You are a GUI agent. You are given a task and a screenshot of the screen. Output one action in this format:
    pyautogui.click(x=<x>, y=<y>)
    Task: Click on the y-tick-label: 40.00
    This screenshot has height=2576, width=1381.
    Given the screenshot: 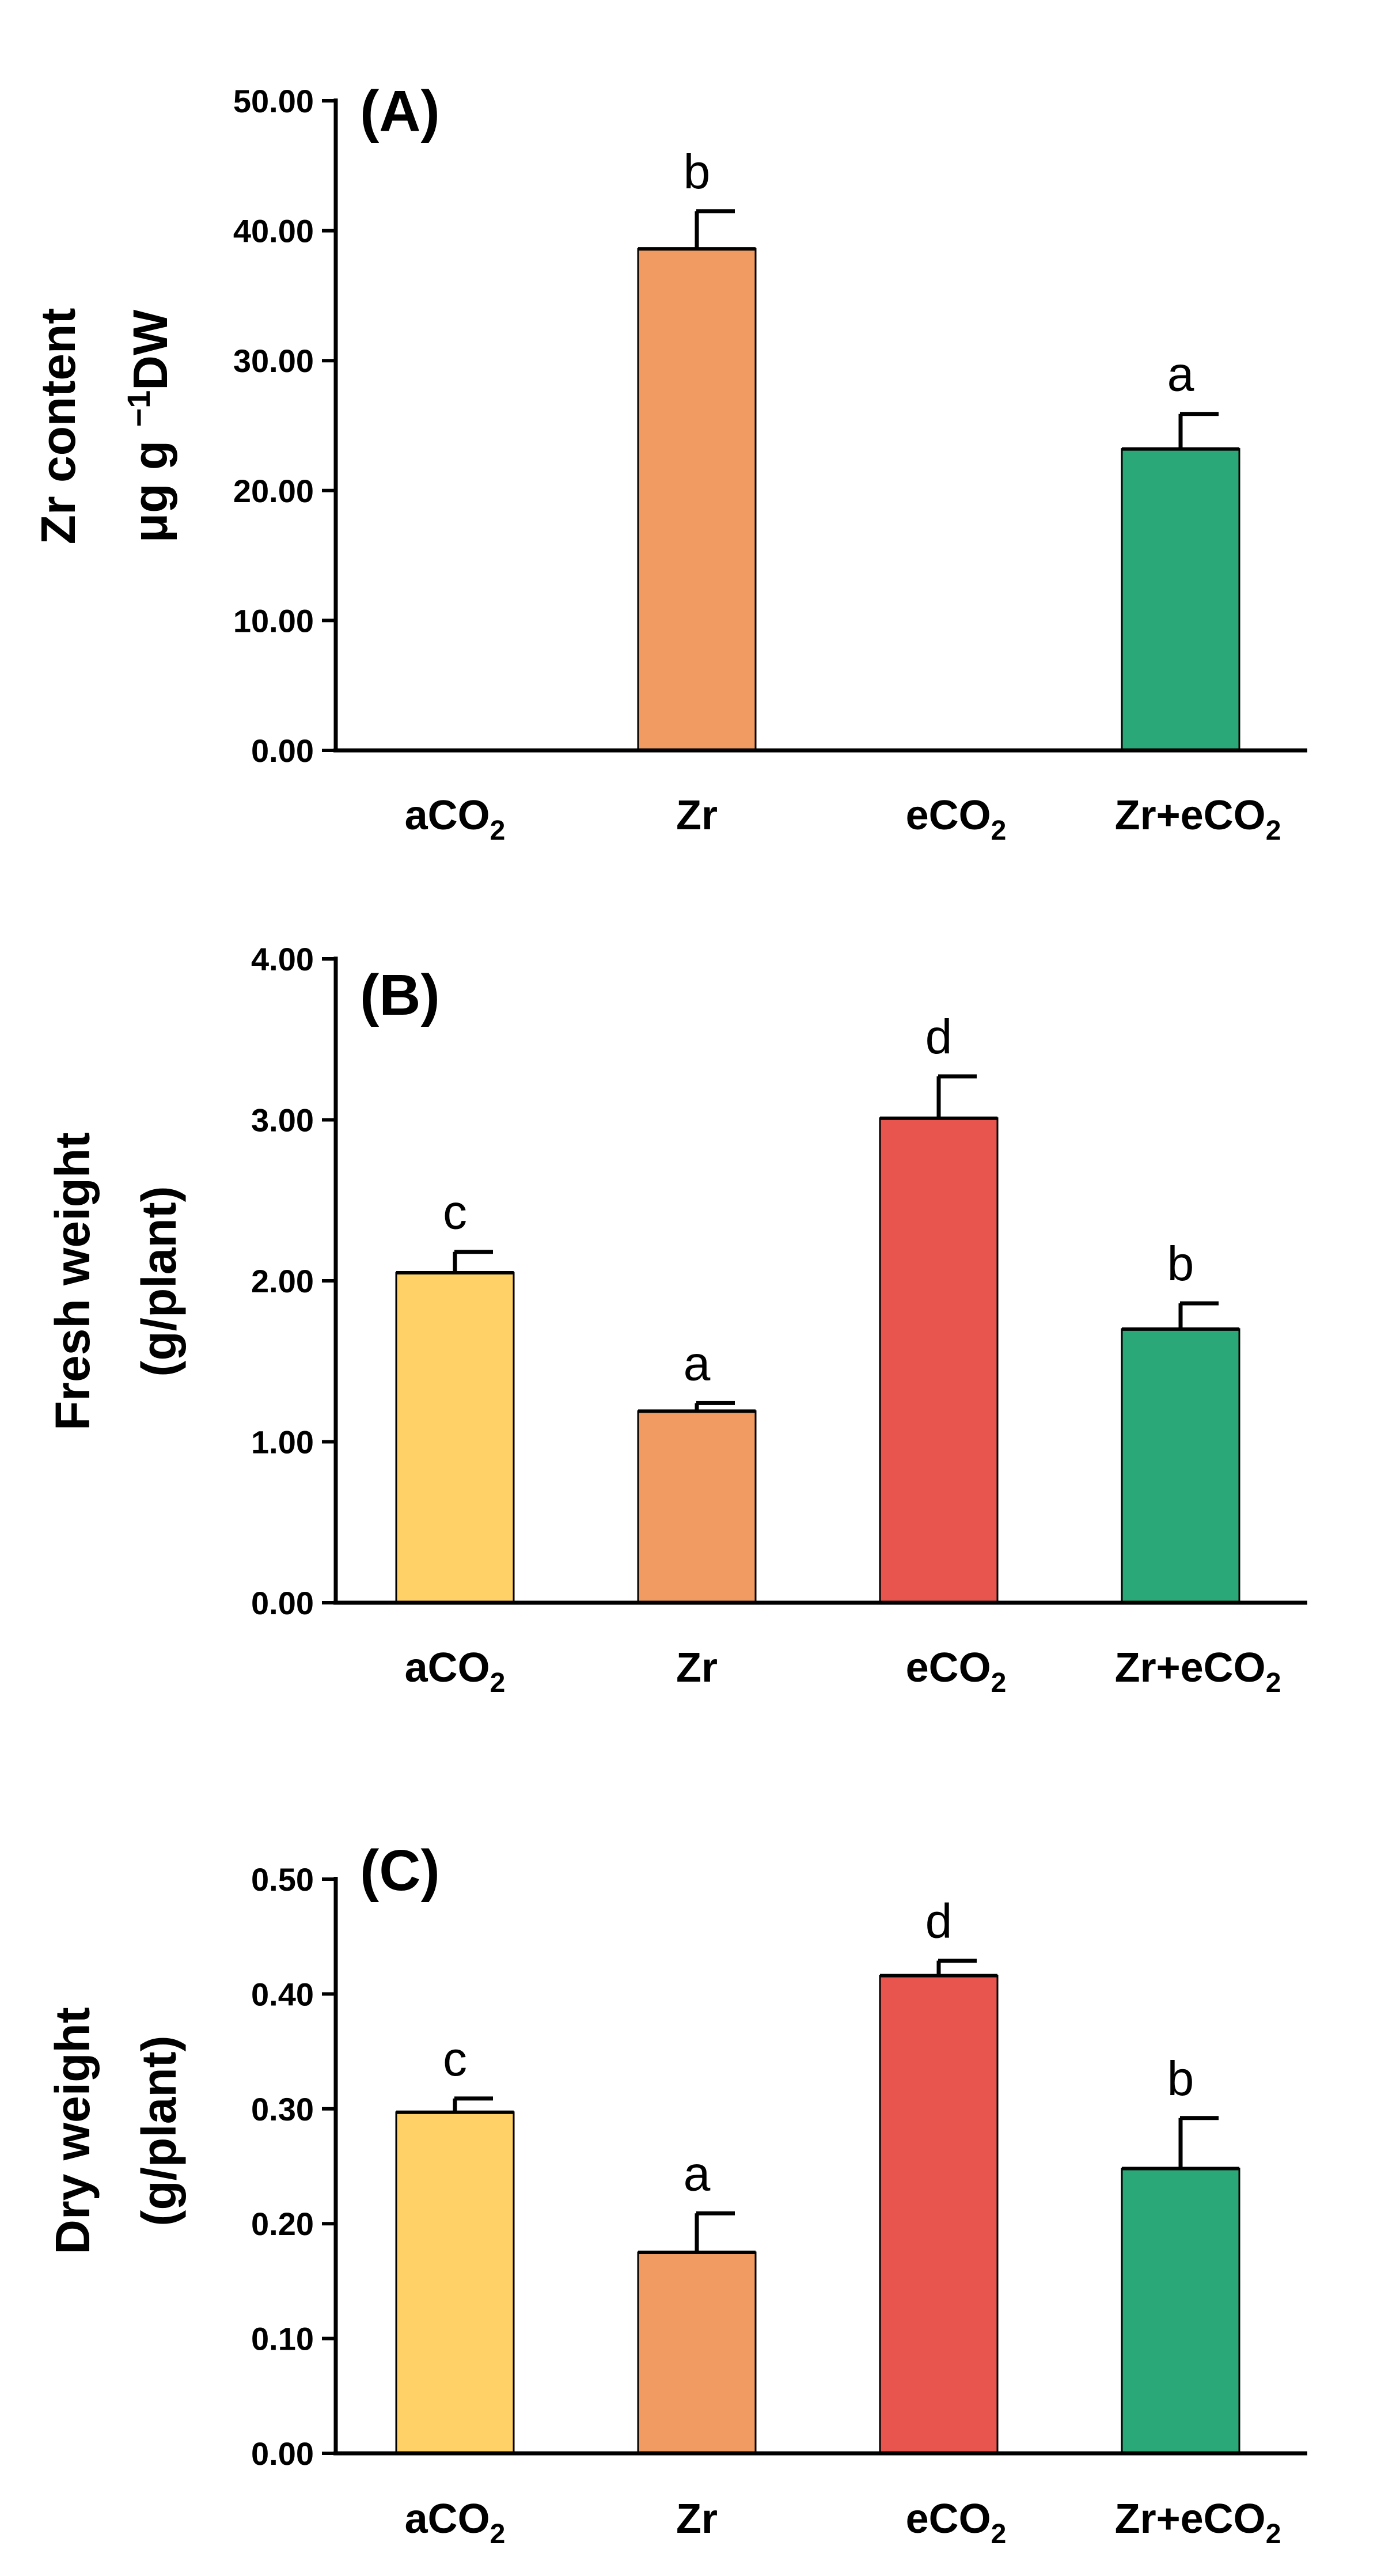 What is the action you would take?
    pyautogui.click(x=274, y=231)
    